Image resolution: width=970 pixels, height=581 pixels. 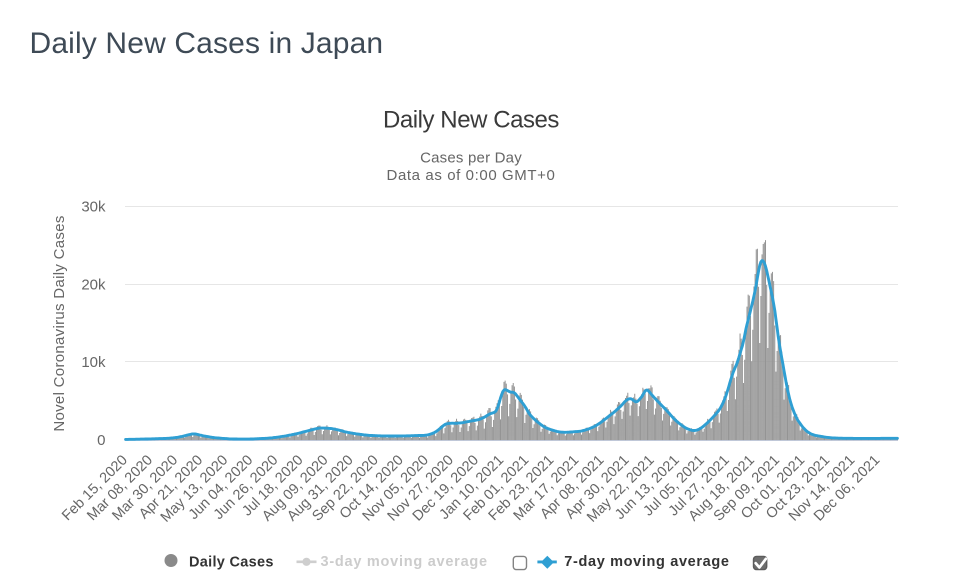 What do you see at coordinates (93, 284) in the screenshot?
I see `svg-text: 20k` at bounding box center [93, 284].